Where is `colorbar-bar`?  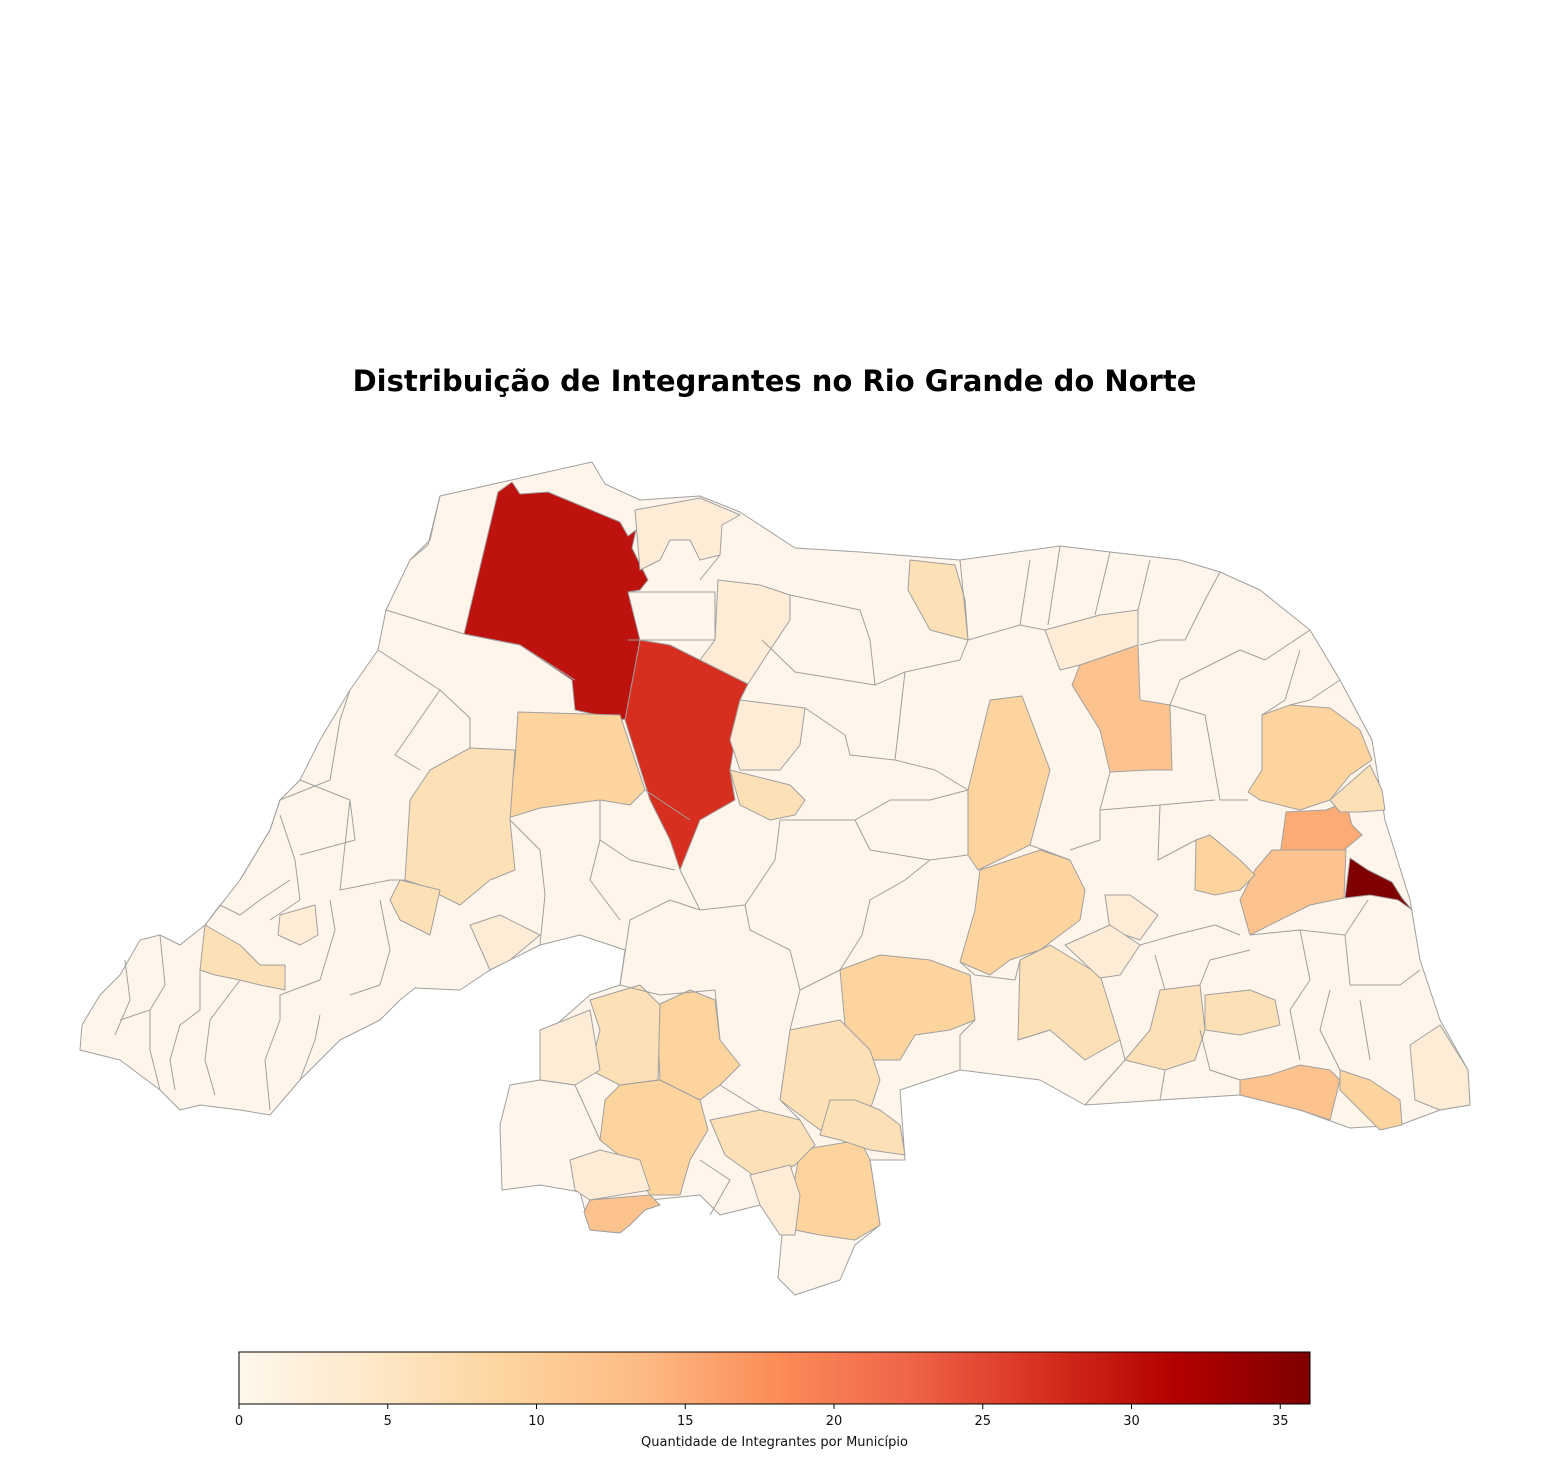
colorbar-bar is located at coordinates (774, 1378).